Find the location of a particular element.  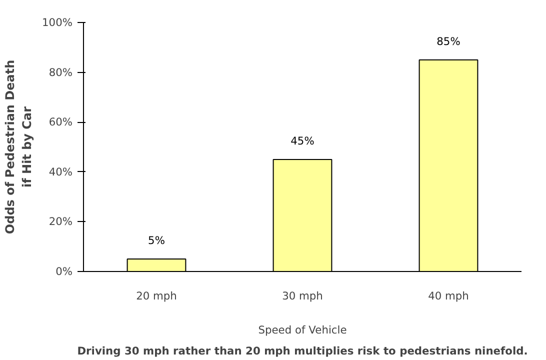

y-tick-label: 40% is located at coordinates (60, 171).